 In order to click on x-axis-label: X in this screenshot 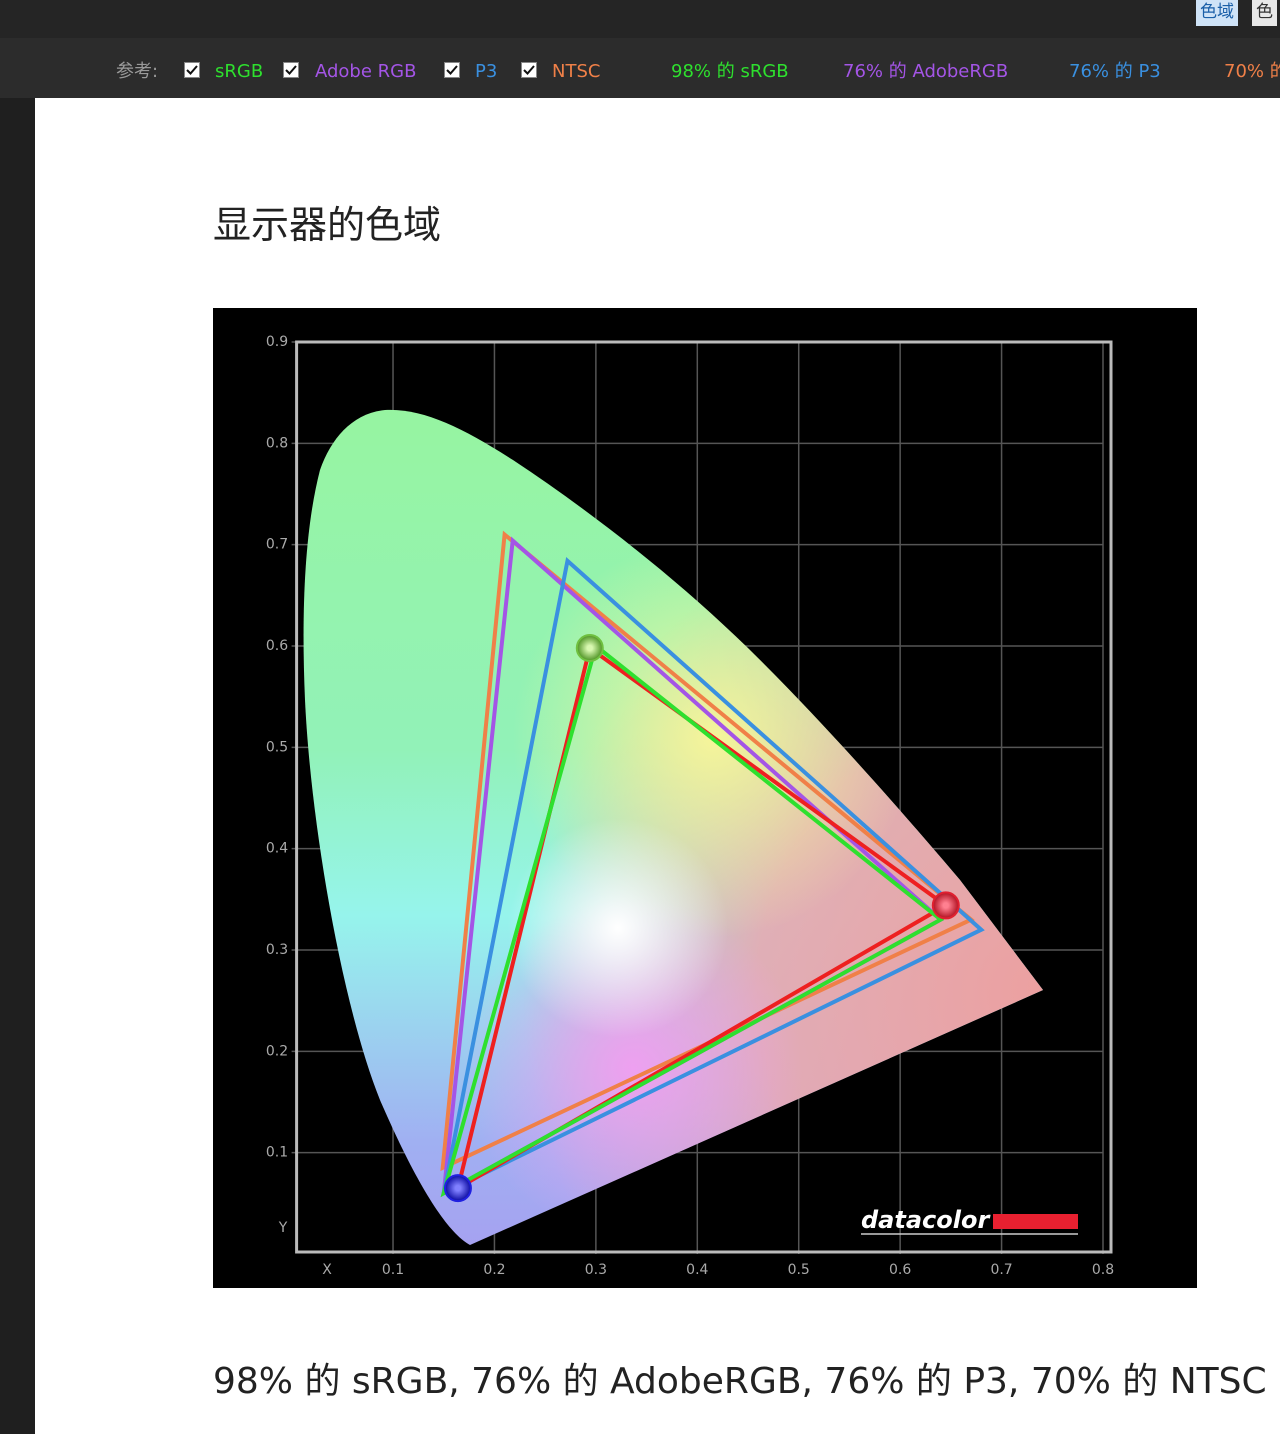, I will do `click(327, 1270)`.